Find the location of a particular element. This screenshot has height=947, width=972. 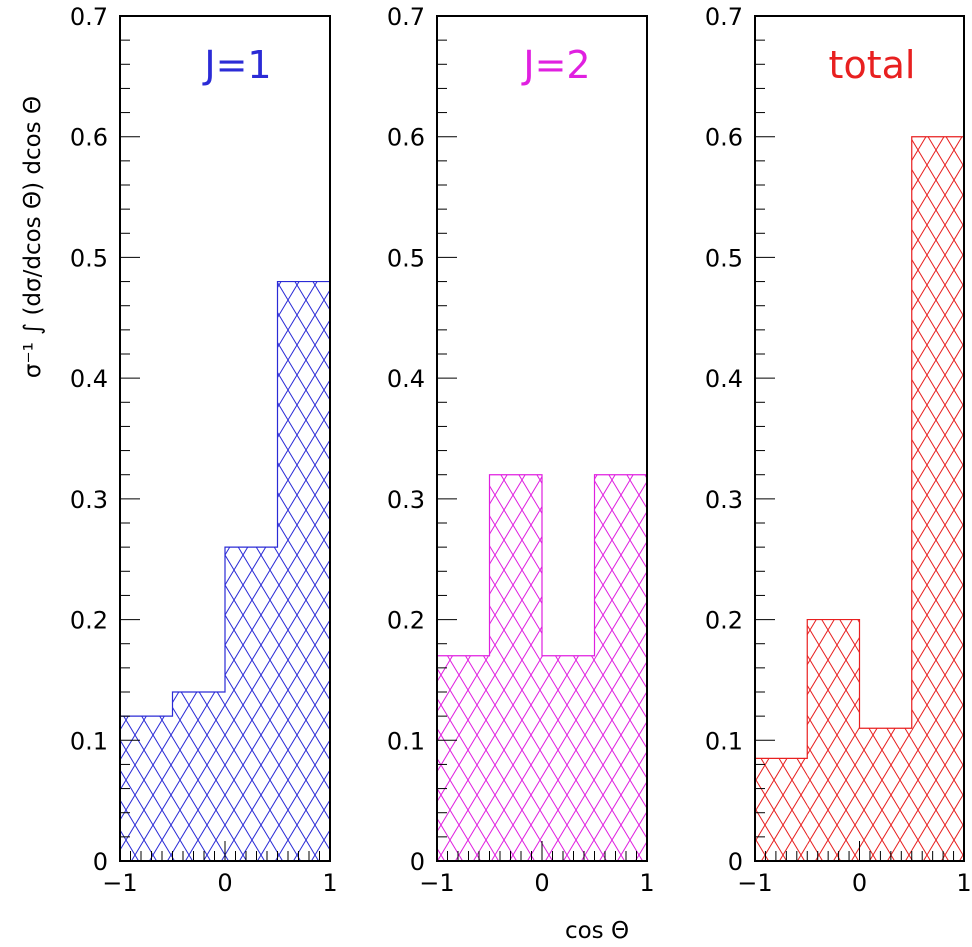

y-tick-label-j2: 0.5 is located at coordinates (406, 258).